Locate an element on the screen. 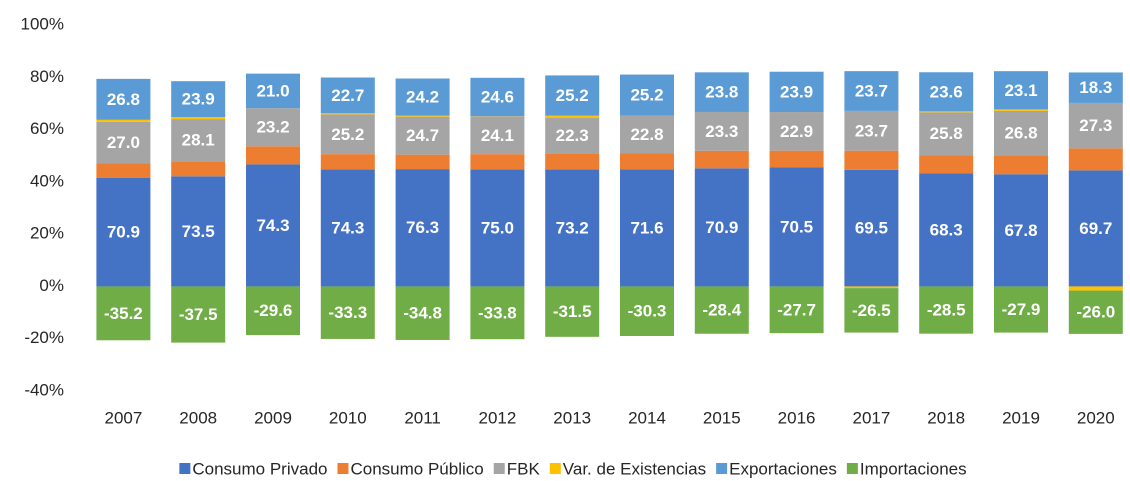  data-label: -33.8 is located at coordinates (497, 312).